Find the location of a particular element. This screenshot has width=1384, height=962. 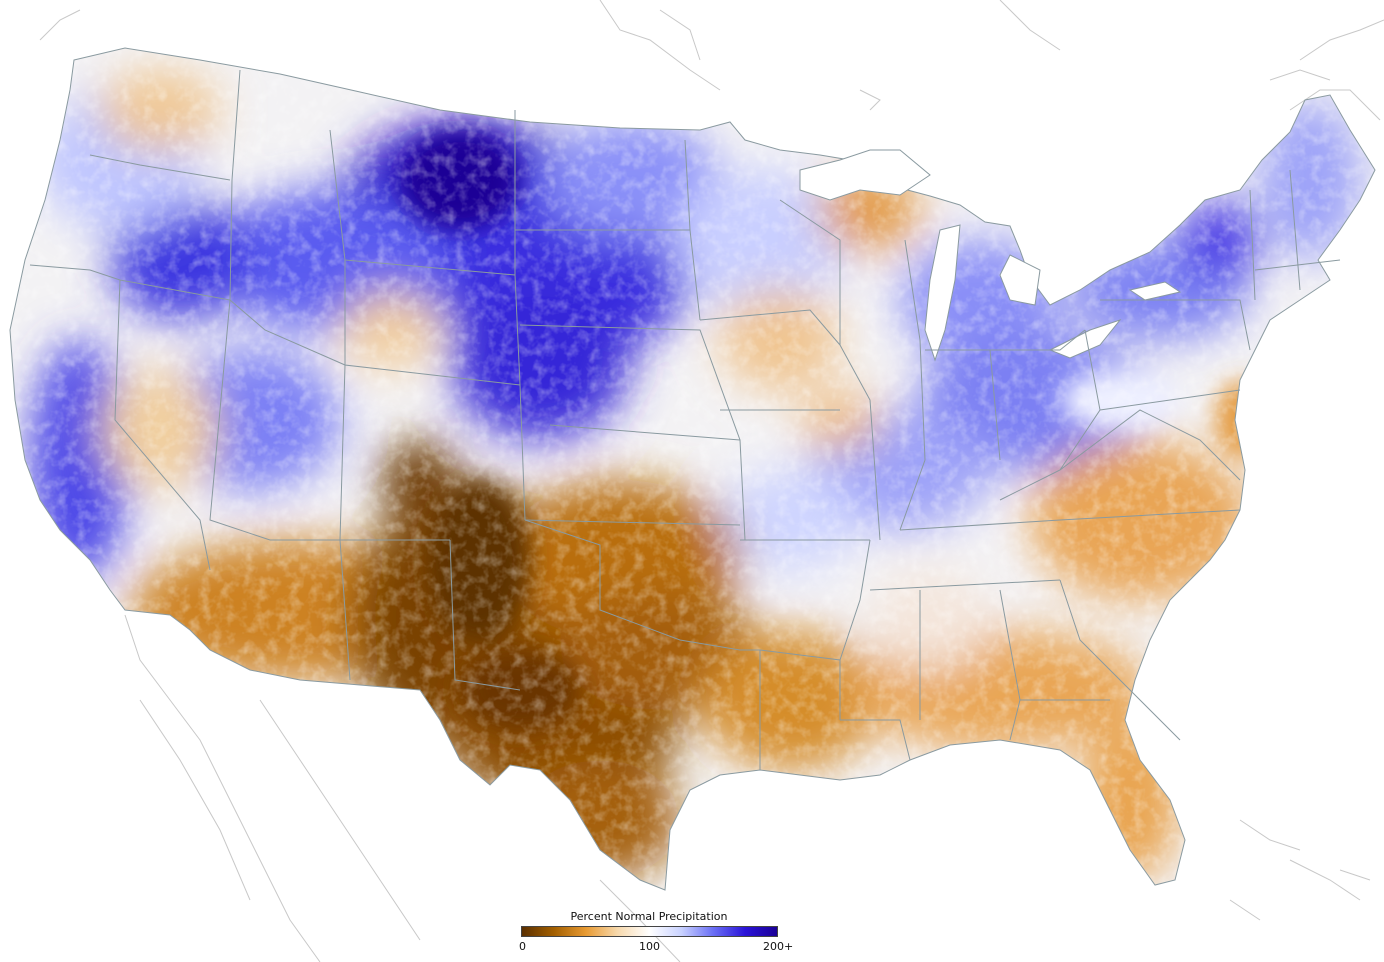

legend: Percent Normal Precipitation 0 100 200+ is located at coordinates (651, 933).